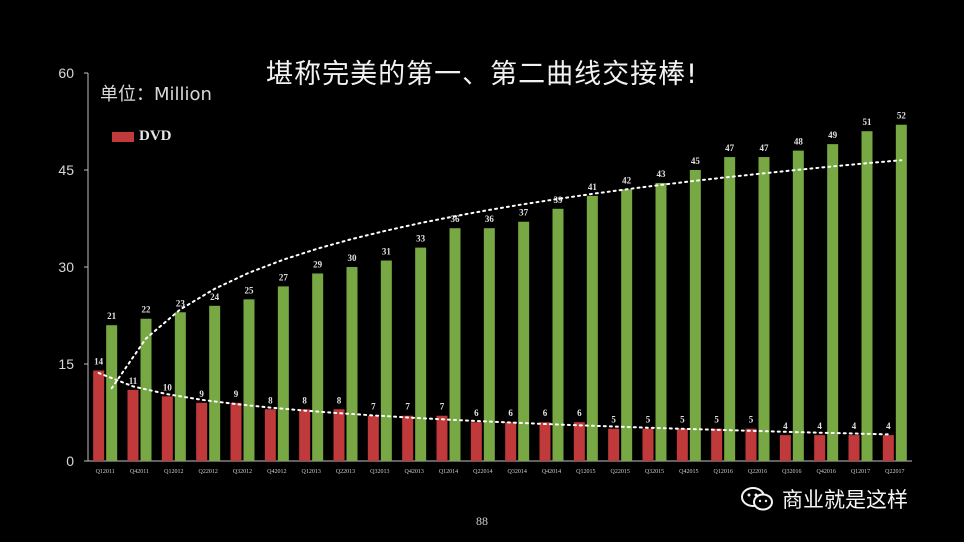  I want to click on data-label-streaming: 51, so click(868, 122).